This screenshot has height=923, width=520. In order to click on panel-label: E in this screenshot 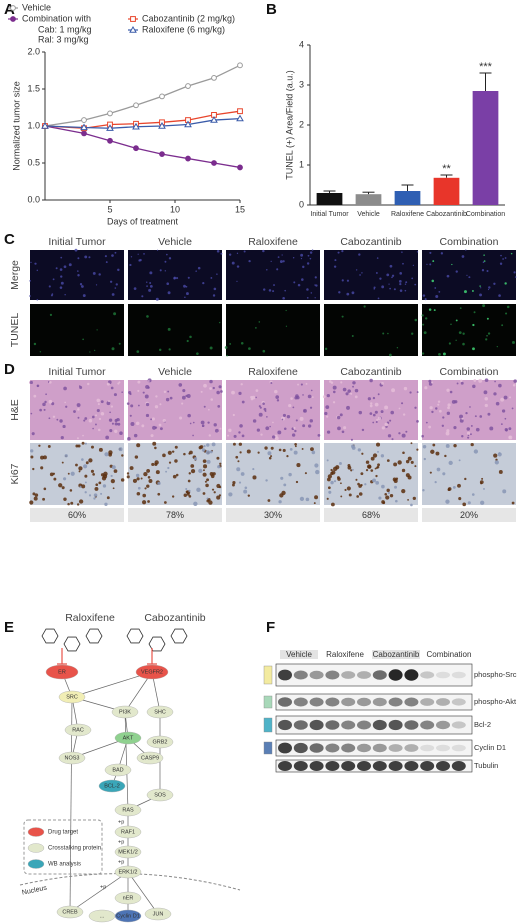, I will do `click(9, 627)`.